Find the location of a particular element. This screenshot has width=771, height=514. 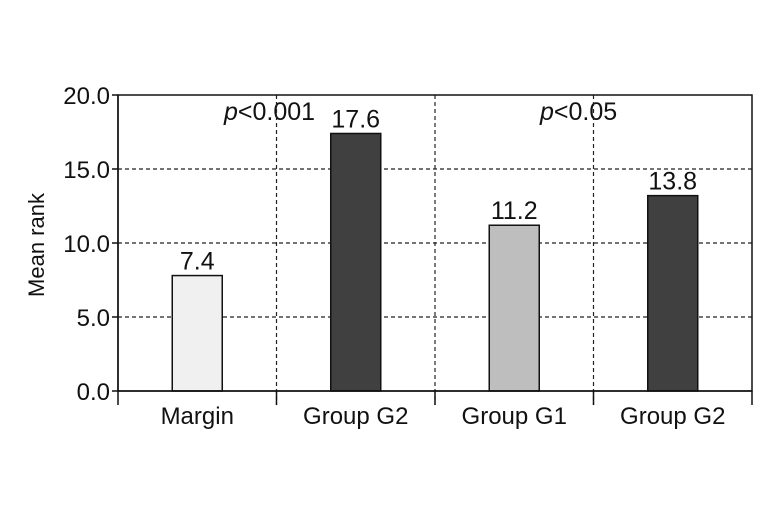

bar-value-label-0: 7.4 is located at coordinates (197, 262).